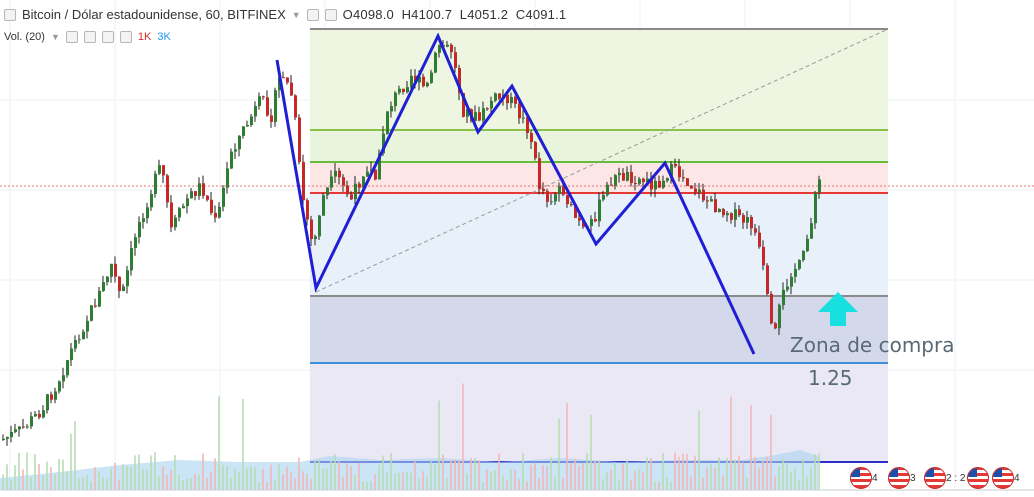 Image resolution: width=1034 pixels, height=497 pixels. What do you see at coordinates (872, 345) in the screenshot?
I see `buy-zone-label: Zona de compra` at bounding box center [872, 345].